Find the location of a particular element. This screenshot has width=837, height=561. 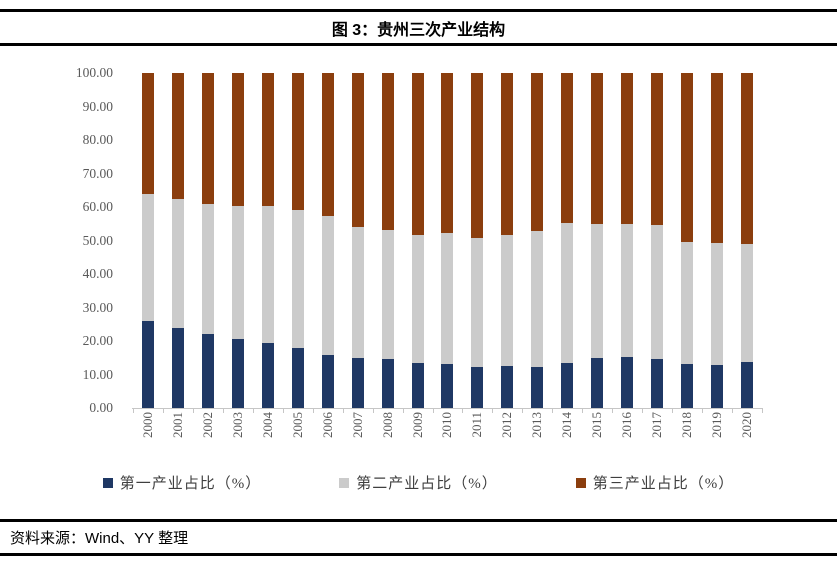

x-tick-label: 2002 is located at coordinates (207, 425).